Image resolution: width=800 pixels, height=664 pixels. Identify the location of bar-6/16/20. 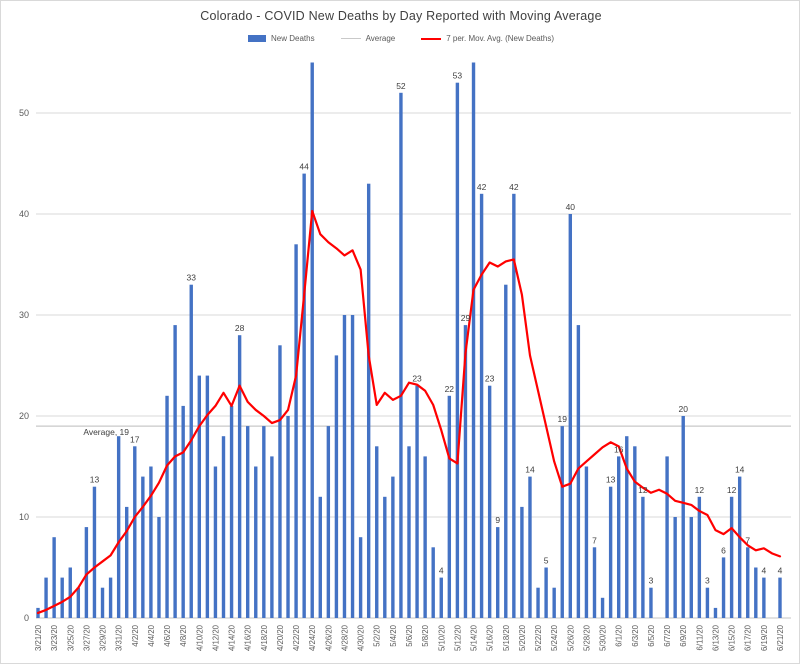
(739, 547).